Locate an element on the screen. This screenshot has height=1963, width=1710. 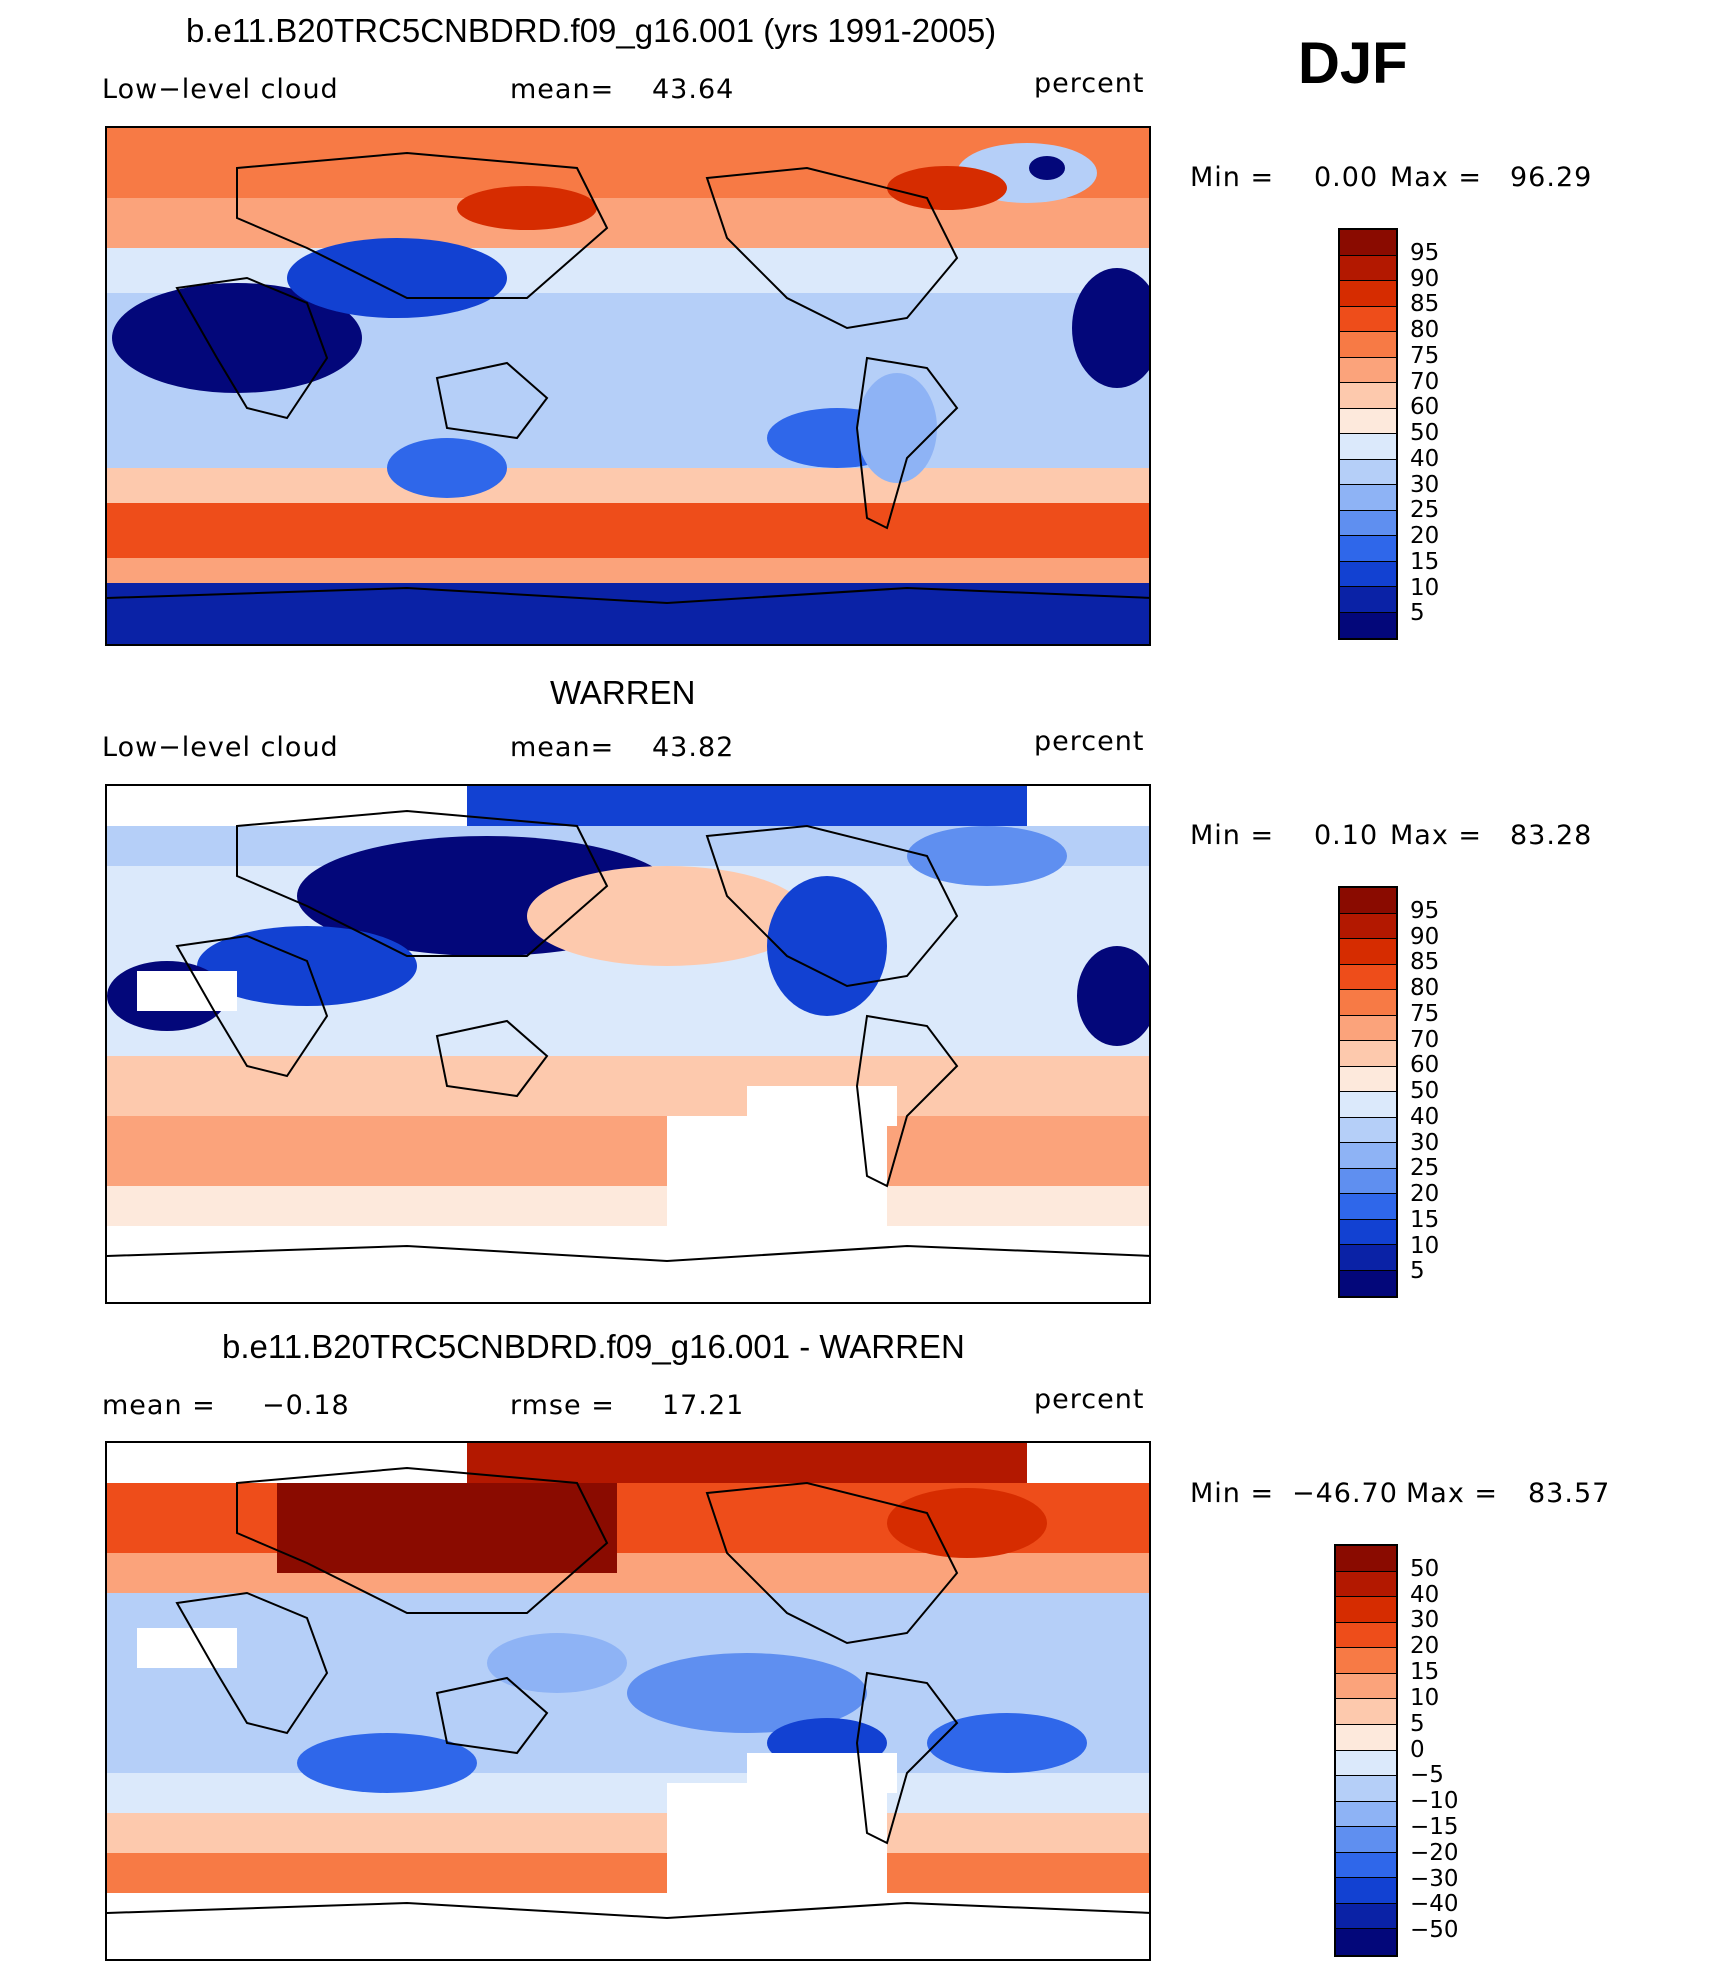
colorbar-tick-label: −5 is located at coordinates (1427, 1775).